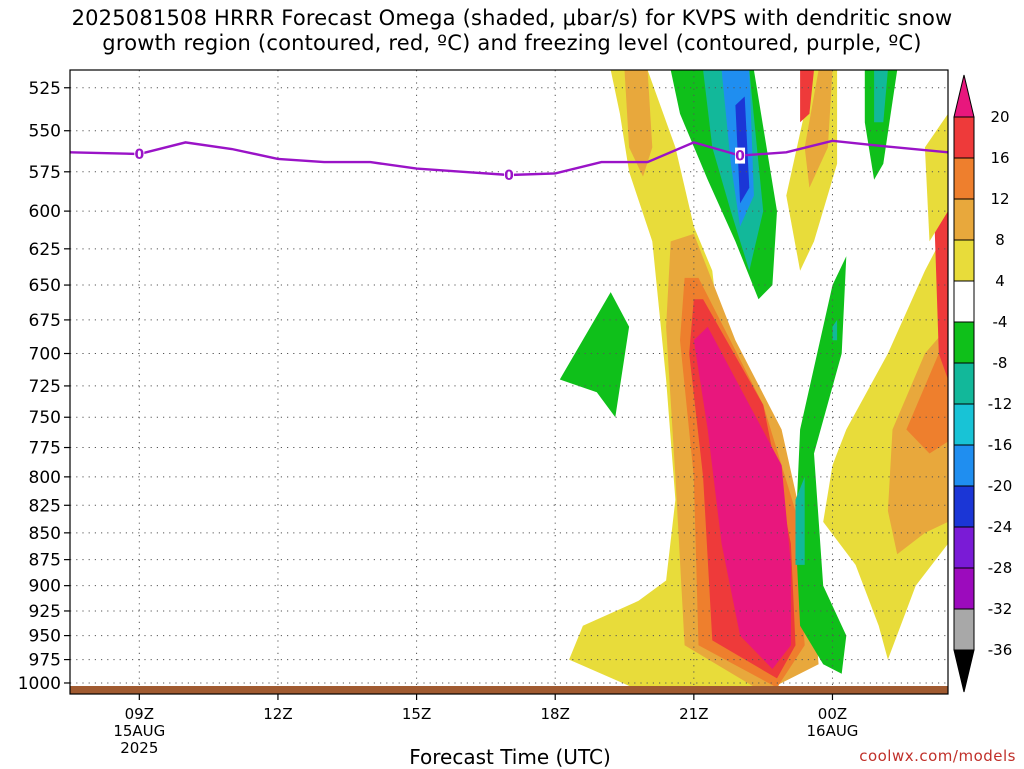  What do you see at coordinates (45, 612) in the screenshot?
I see `y-tick-label: 925` at bounding box center [45, 612].